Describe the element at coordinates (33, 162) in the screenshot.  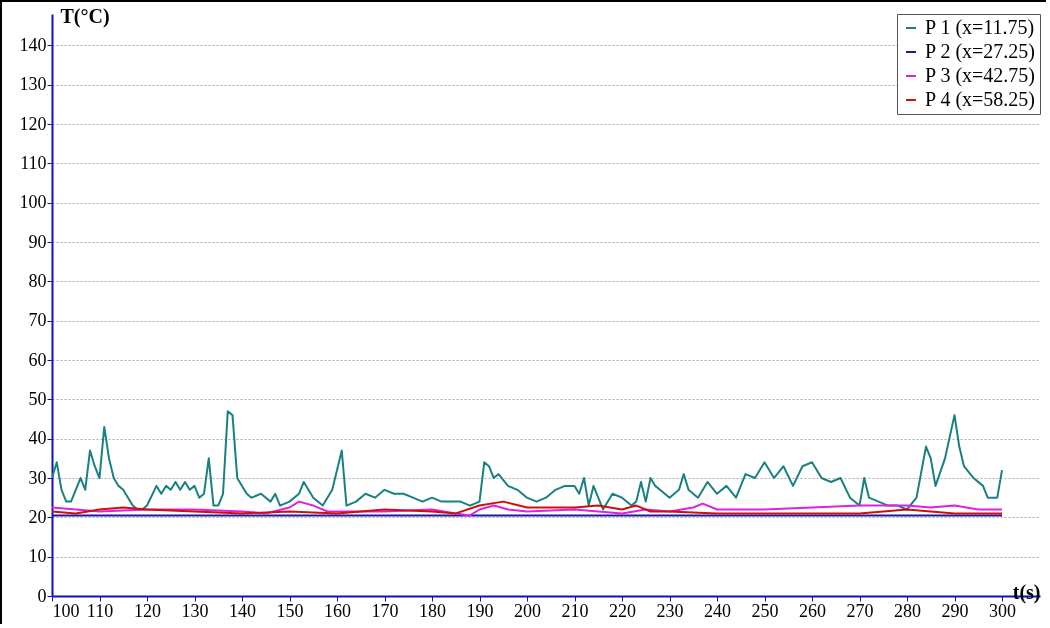
I see `y-tick-label: 110` at that location.